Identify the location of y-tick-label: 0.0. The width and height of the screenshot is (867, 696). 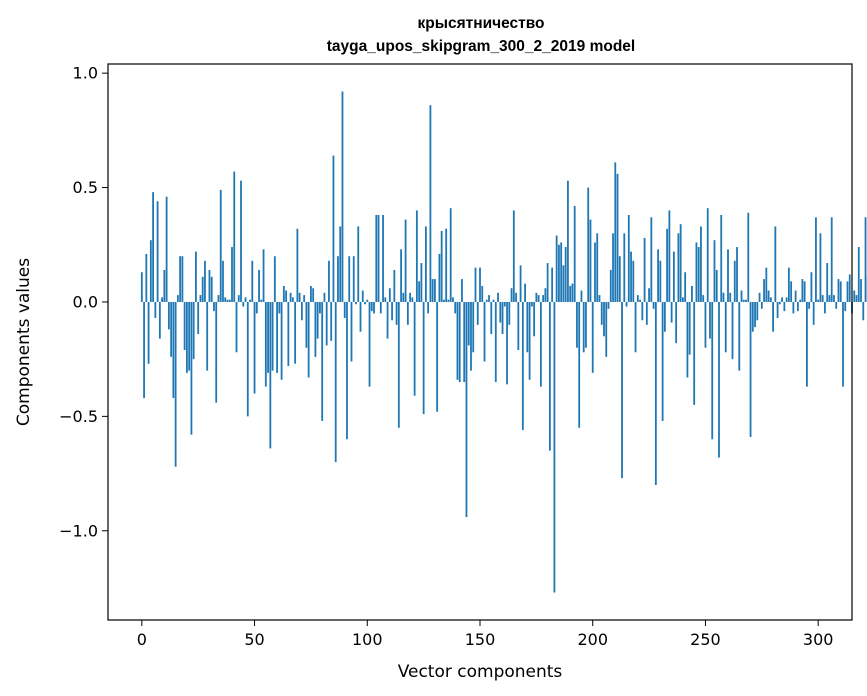
(85, 301).